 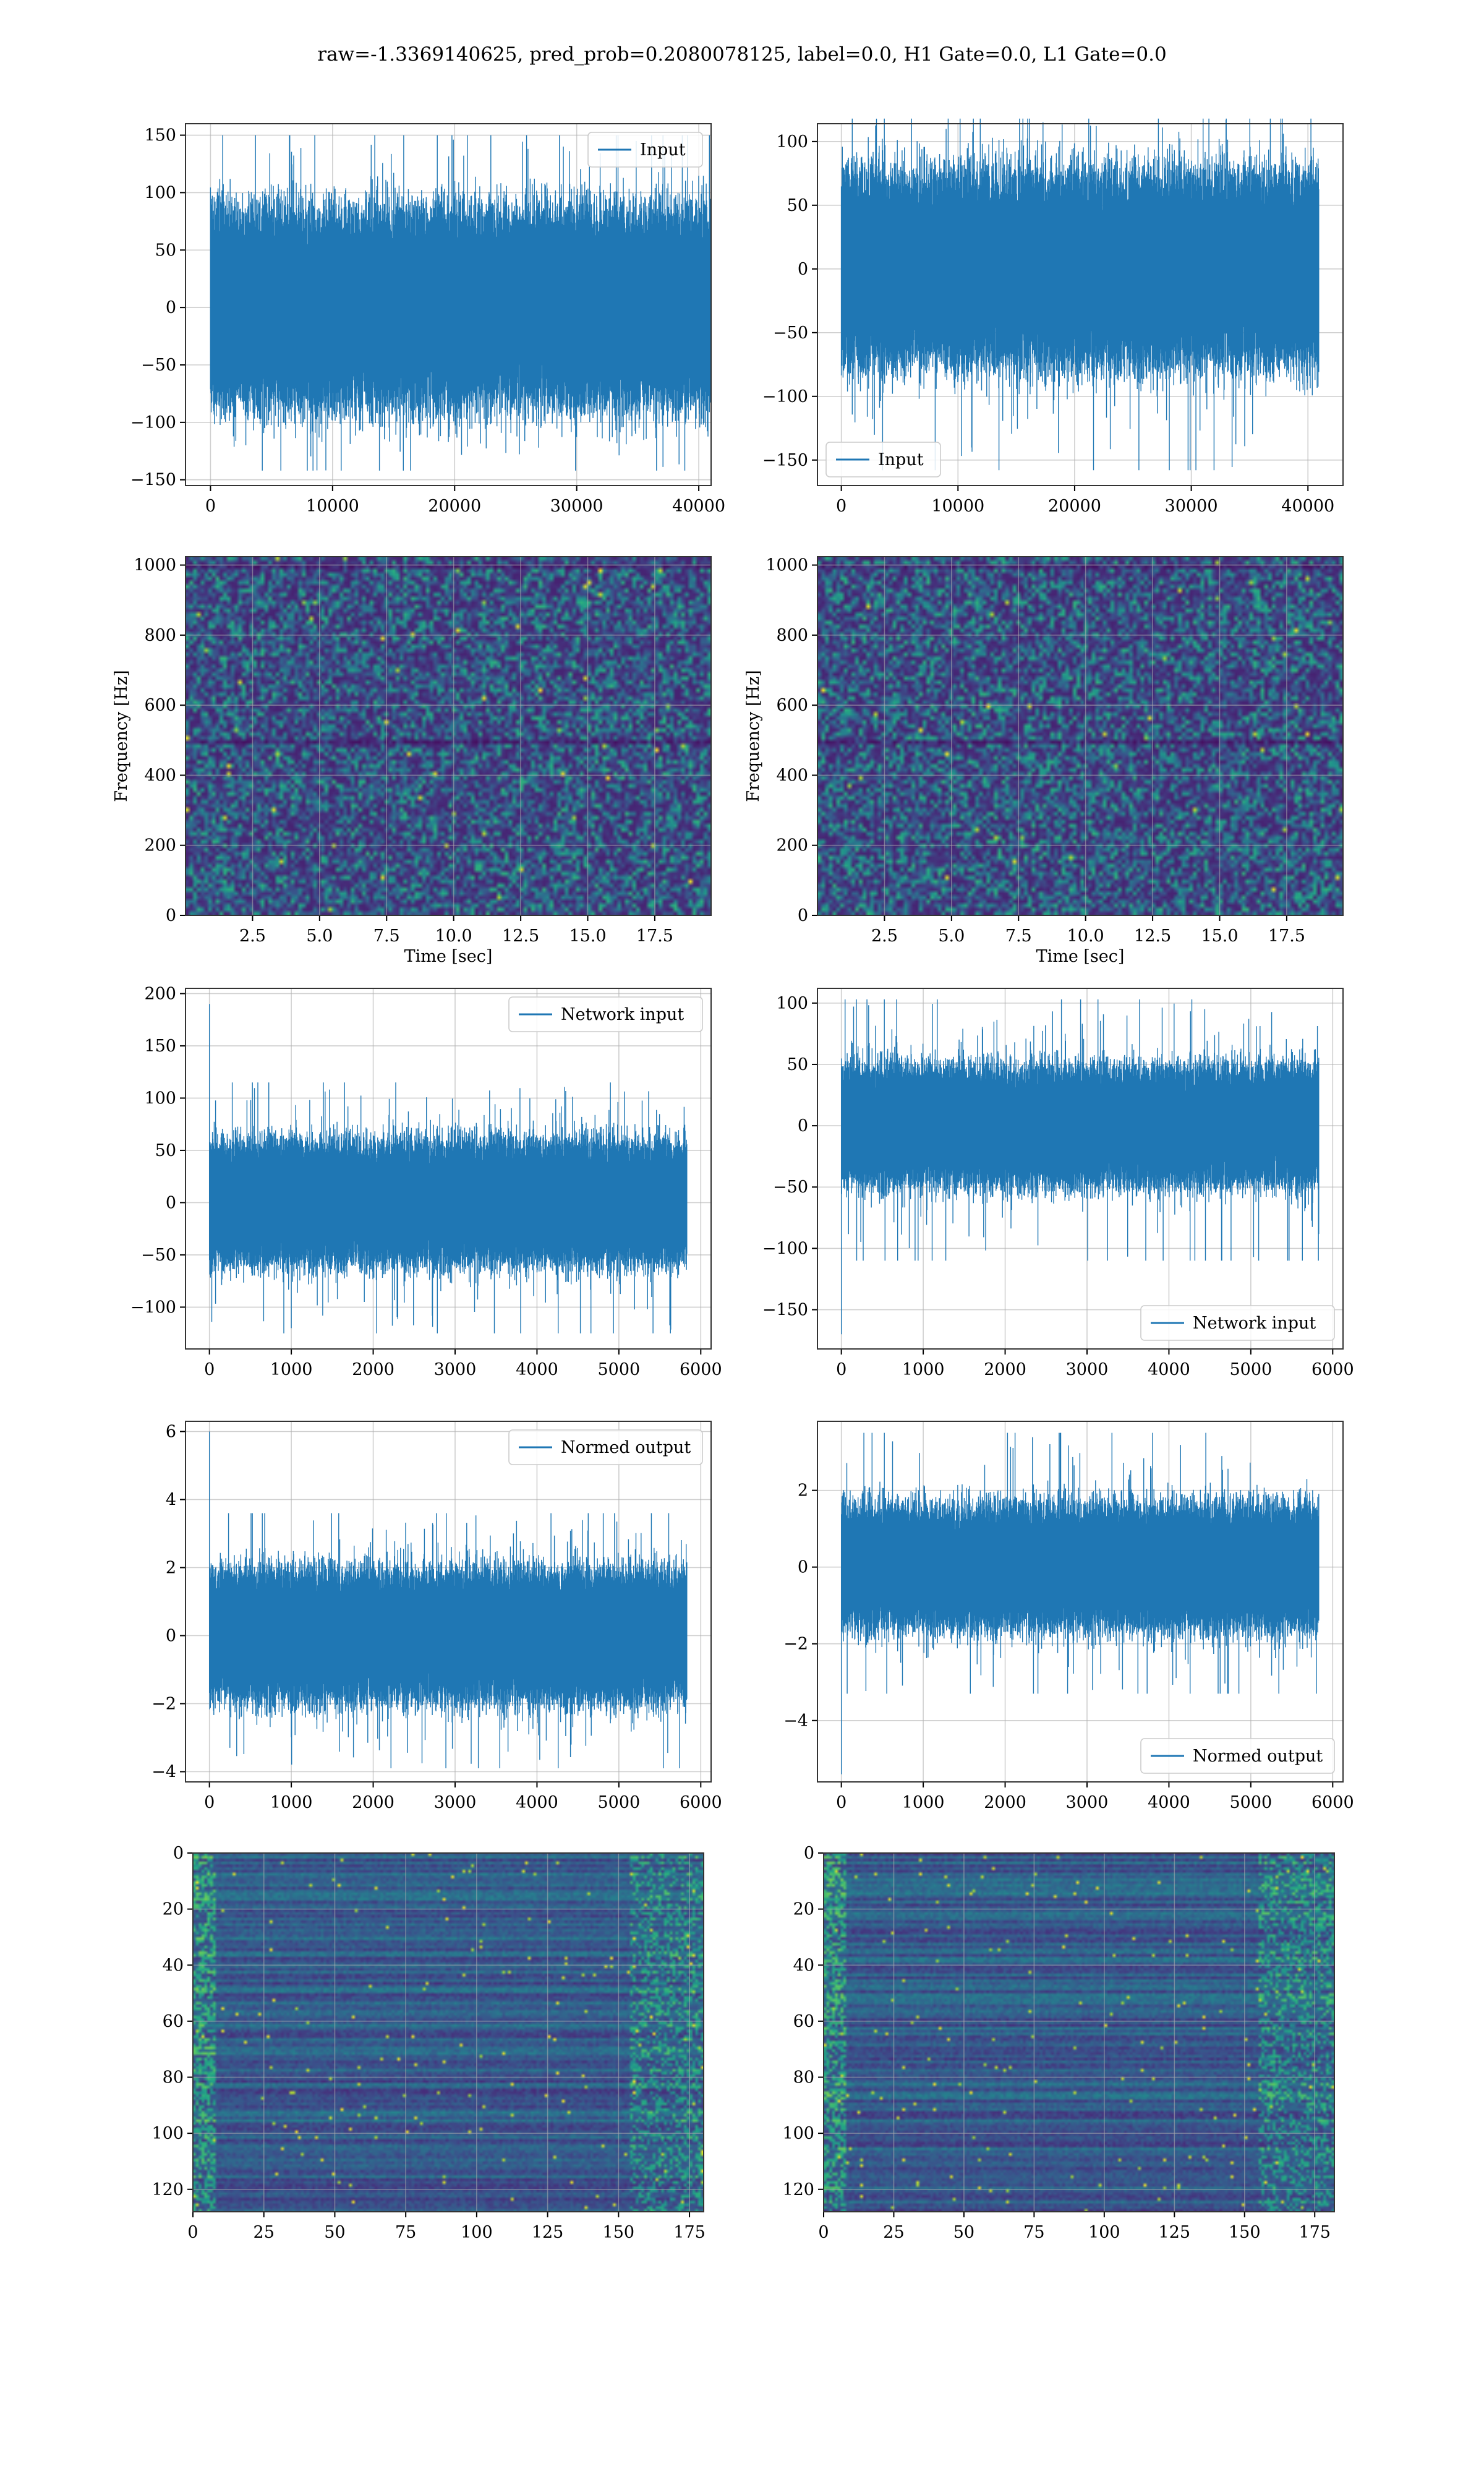 What do you see at coordinates (160, 994) in the screenshot?
I see `h1-network-input-ytick-label: 200` at bounding box center [160, 994].